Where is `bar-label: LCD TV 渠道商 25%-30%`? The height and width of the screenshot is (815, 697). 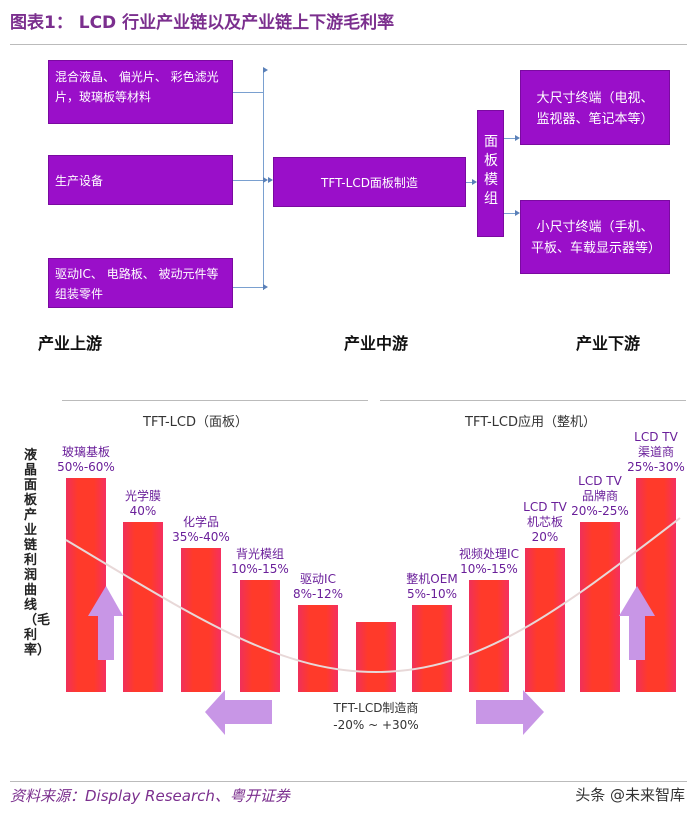
bar-label: LCD TV 渠道商 25%-30% is located at coordinates (654, 452).